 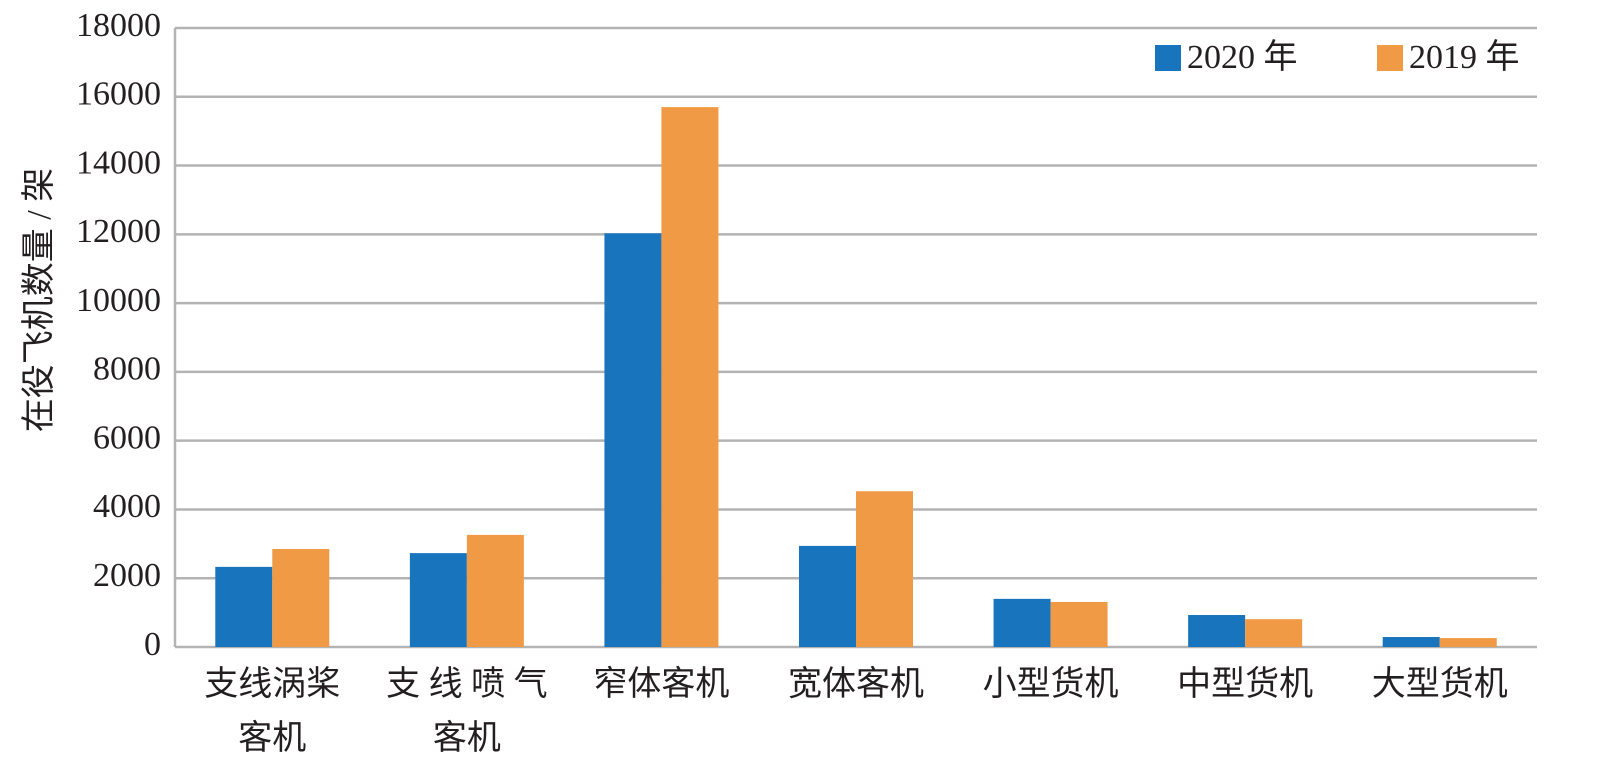 I want to click on y-axis-label: 在役飞机数量 / 架, so click(x=39, y=300).